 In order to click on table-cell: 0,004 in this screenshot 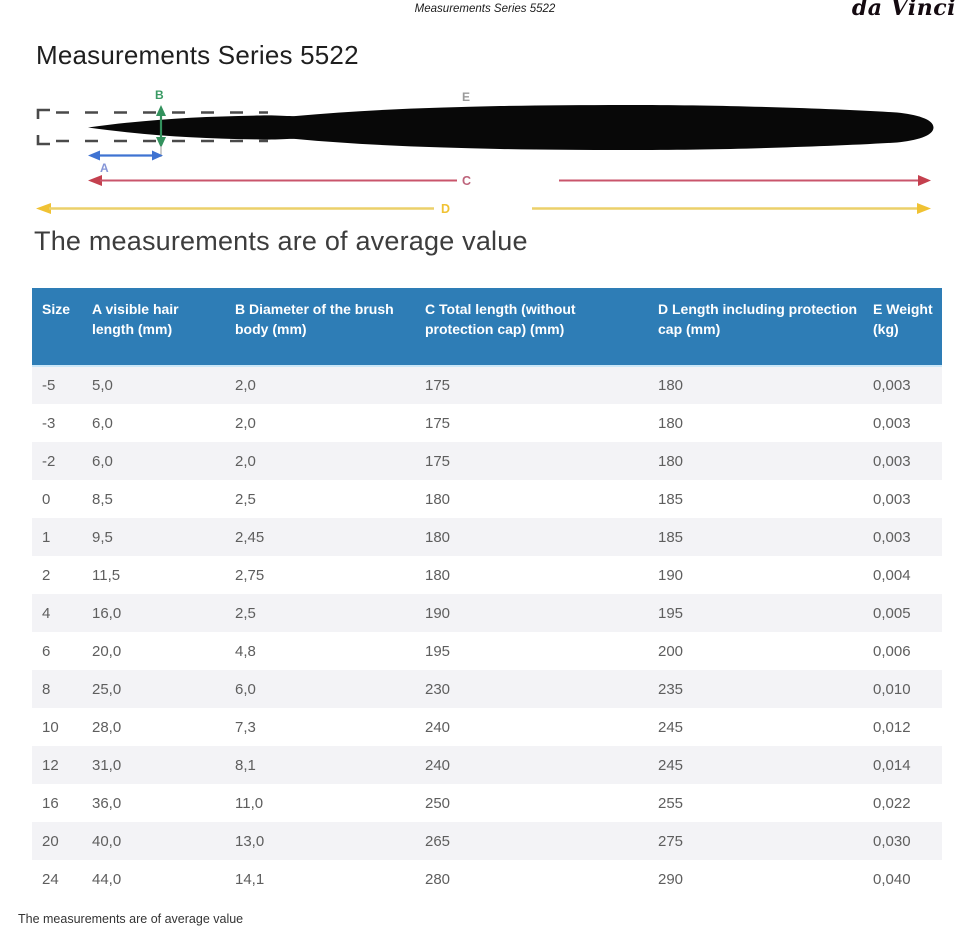, I will do `click(892, 575)`.